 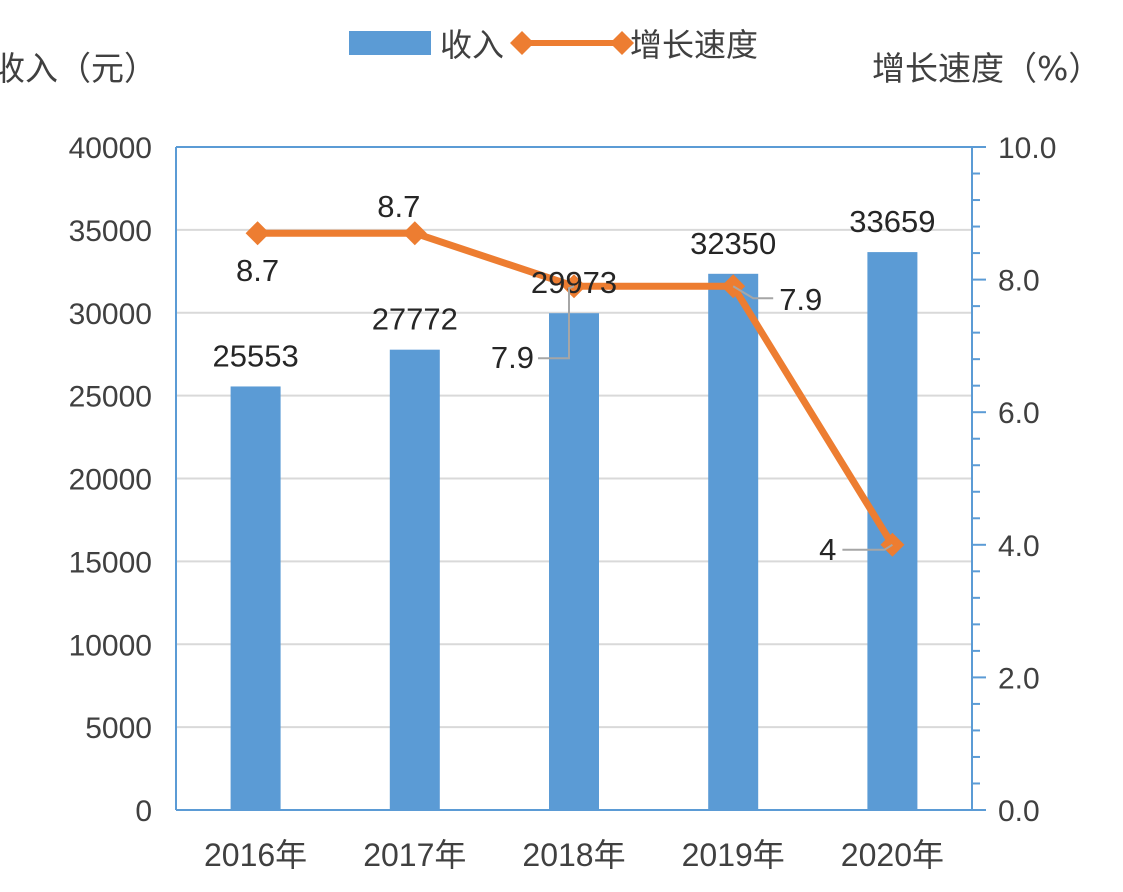 What do you see at coordinates (1019, 811) in the screenshot?
I see `right-tick-label: 0.0` at bounding box center [1019, 811].